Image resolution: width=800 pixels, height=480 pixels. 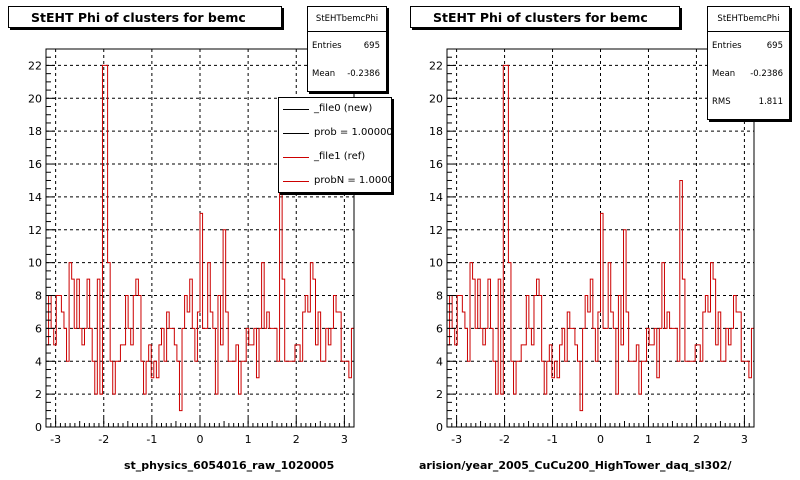 What do you see at coordinates (721, 102) in the screenshot?
I see `stats-label: RMS` at bounding box center [721, 102].